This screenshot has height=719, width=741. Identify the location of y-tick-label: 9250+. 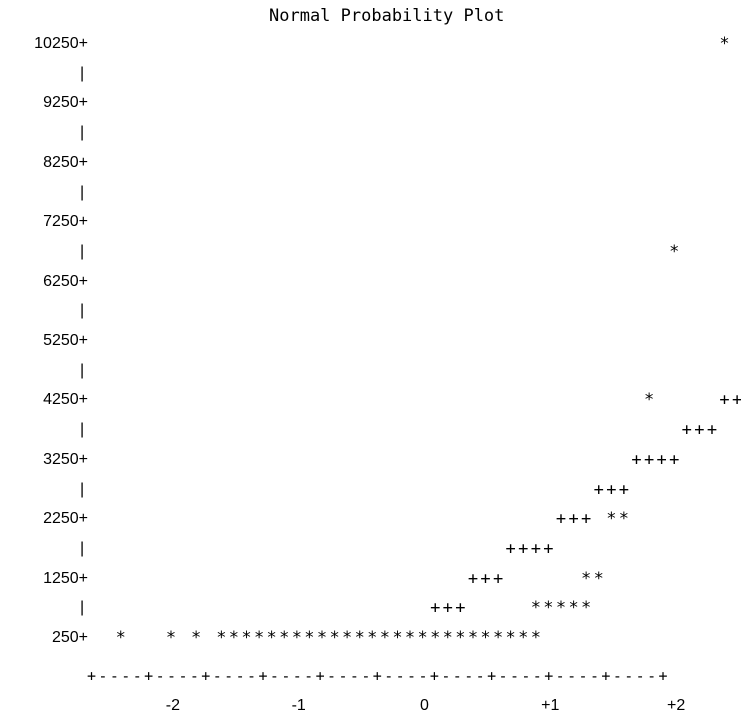
(65, 103).